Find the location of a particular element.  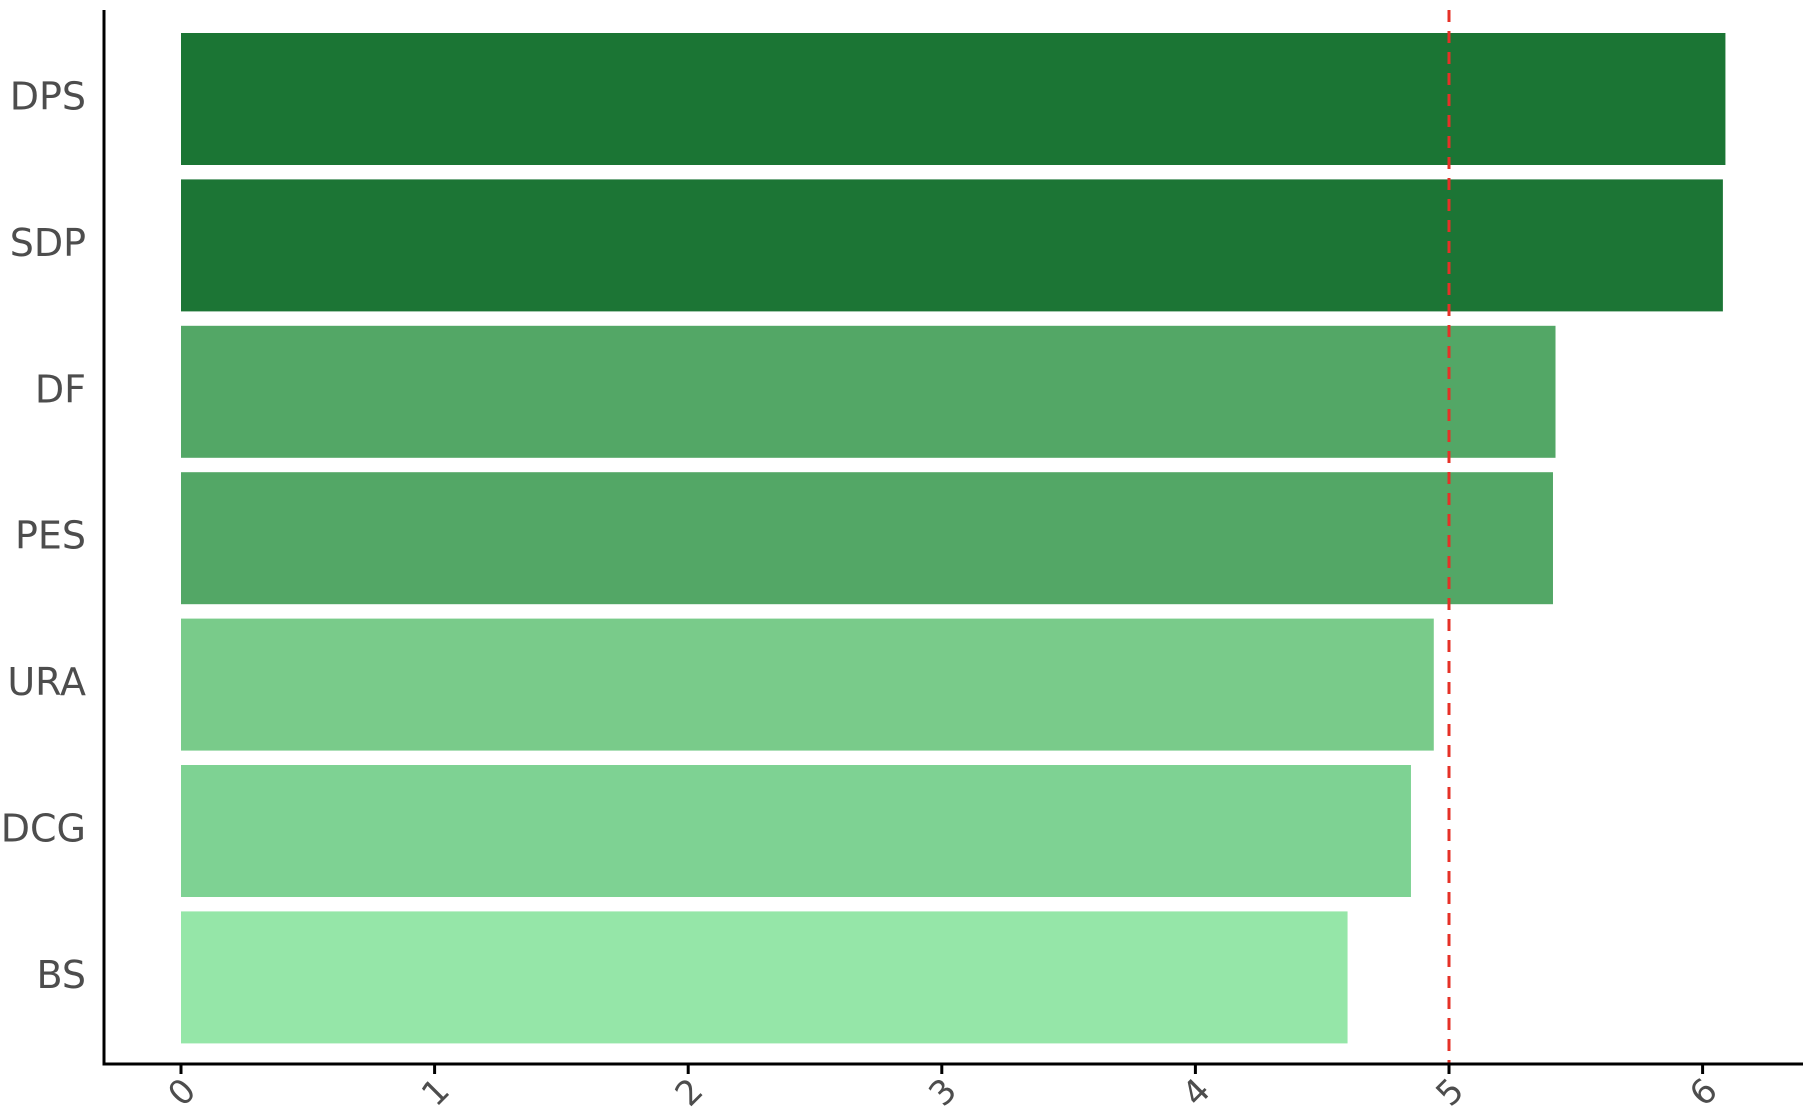

bar-sdp is located at coordinates (952, 245).